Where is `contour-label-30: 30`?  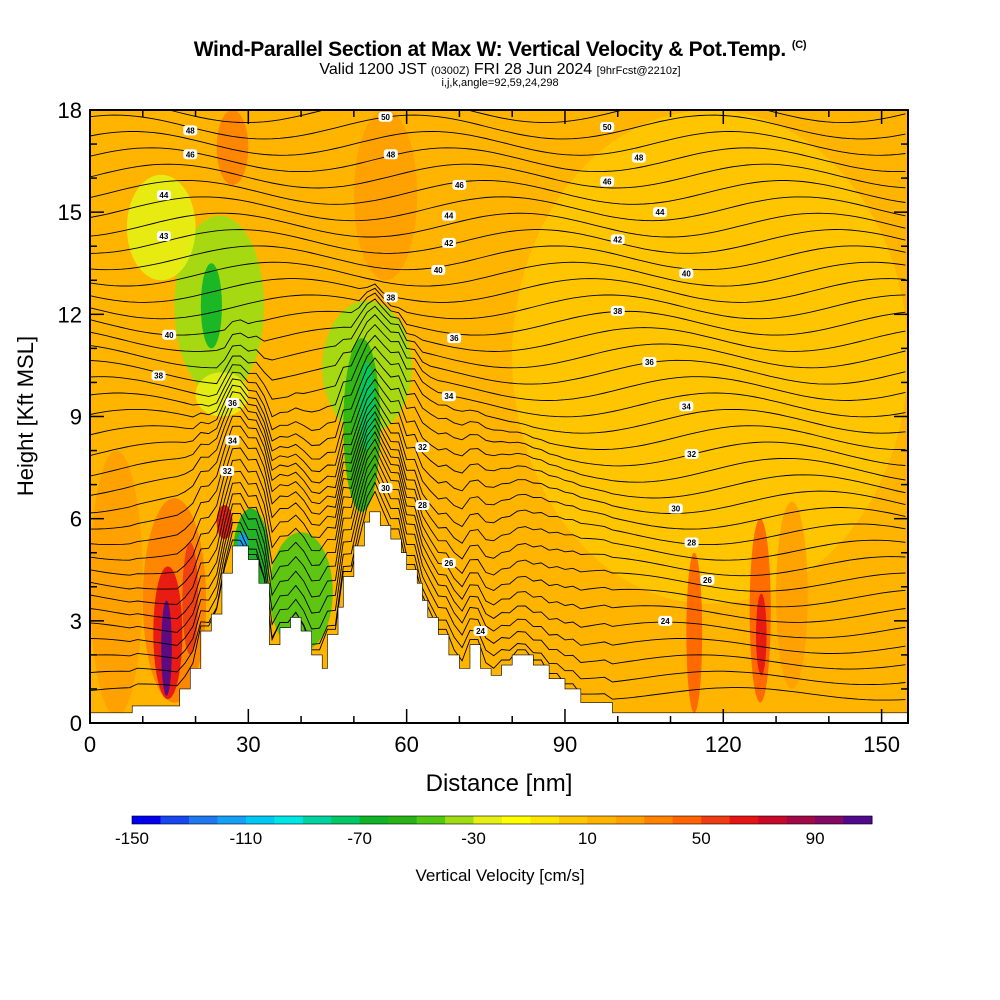
contour-label-30: 30 is located at coordinates (675, 508).